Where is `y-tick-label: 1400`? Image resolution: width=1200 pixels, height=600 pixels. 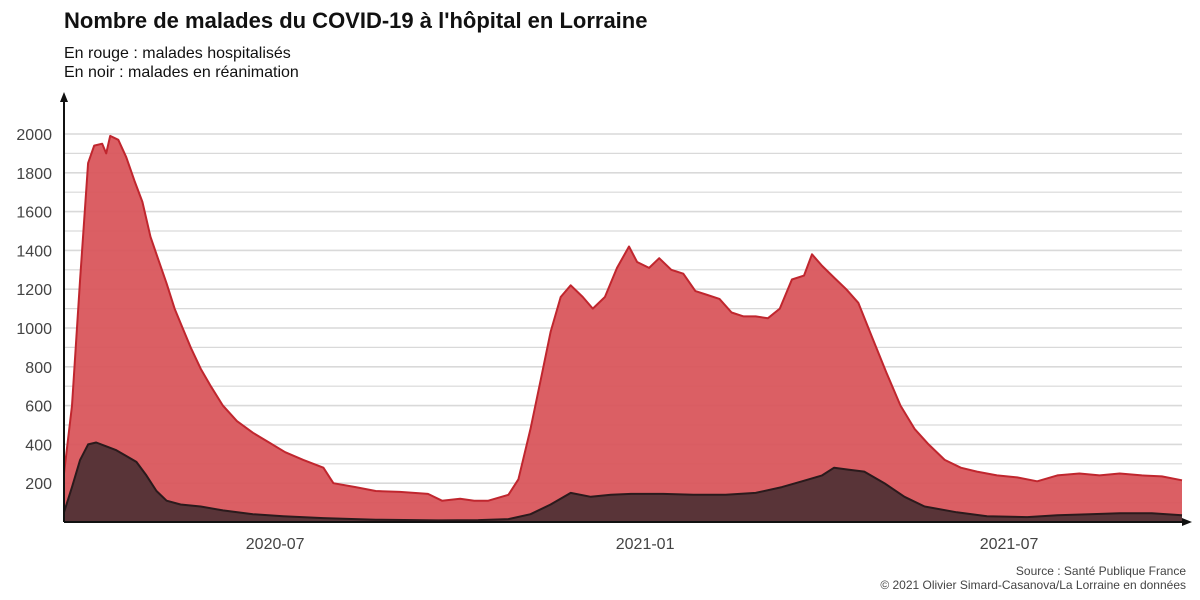 y-tick-label: 1400 is located at coordinates (34, 251).